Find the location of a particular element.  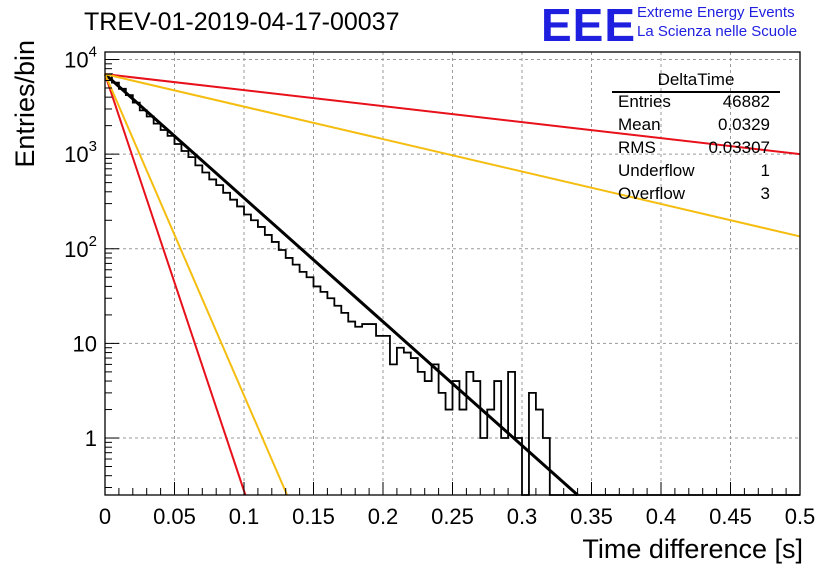

x-tick-label: 0.05 is located at coordinates (174, 516).